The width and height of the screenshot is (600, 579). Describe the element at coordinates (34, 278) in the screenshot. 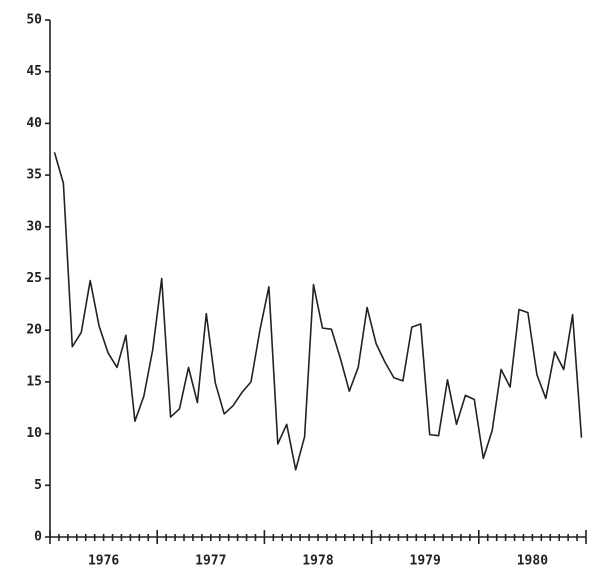

I see `y-tick-label: 25` at that location.